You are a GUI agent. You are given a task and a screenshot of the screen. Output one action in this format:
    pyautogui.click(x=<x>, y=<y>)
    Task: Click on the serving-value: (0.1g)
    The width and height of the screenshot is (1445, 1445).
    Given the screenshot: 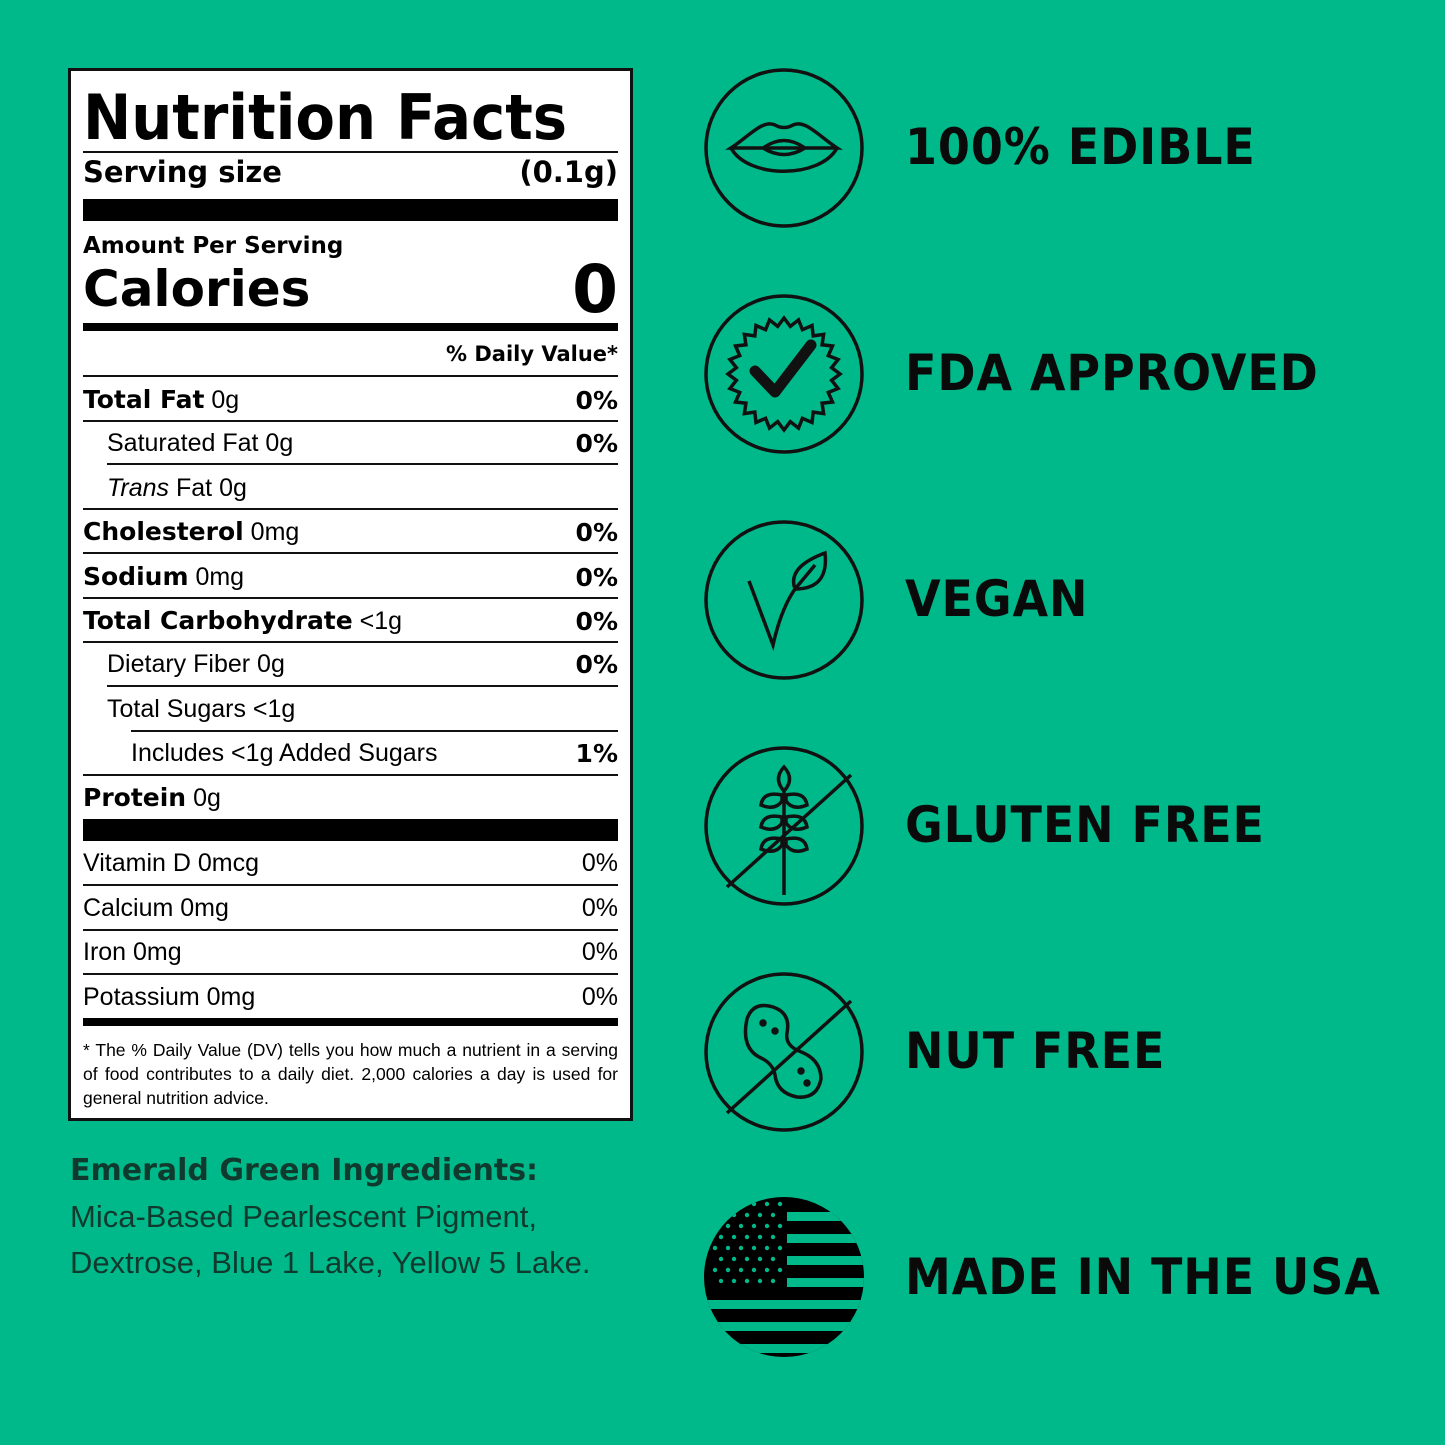 What is the action you would take?
    pyautogui.click(x=568, y=172)
    